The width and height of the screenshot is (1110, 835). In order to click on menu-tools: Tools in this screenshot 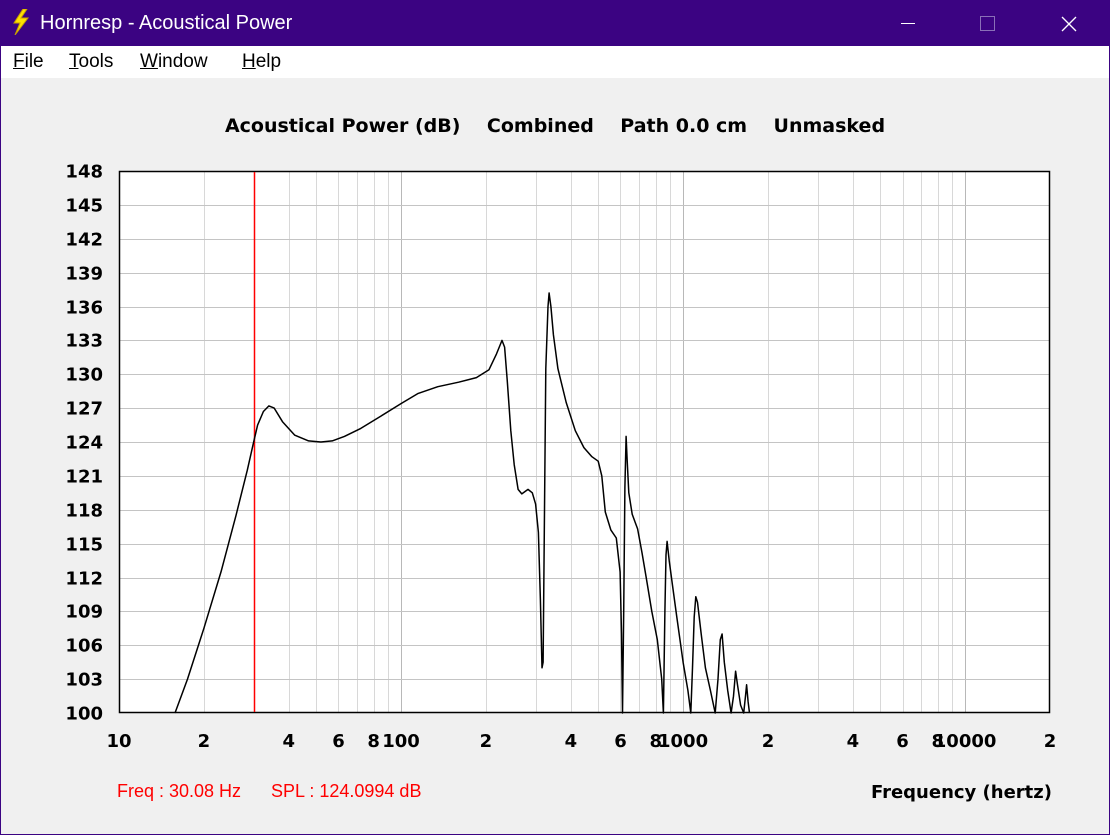, I will do `click(91, 61)`.